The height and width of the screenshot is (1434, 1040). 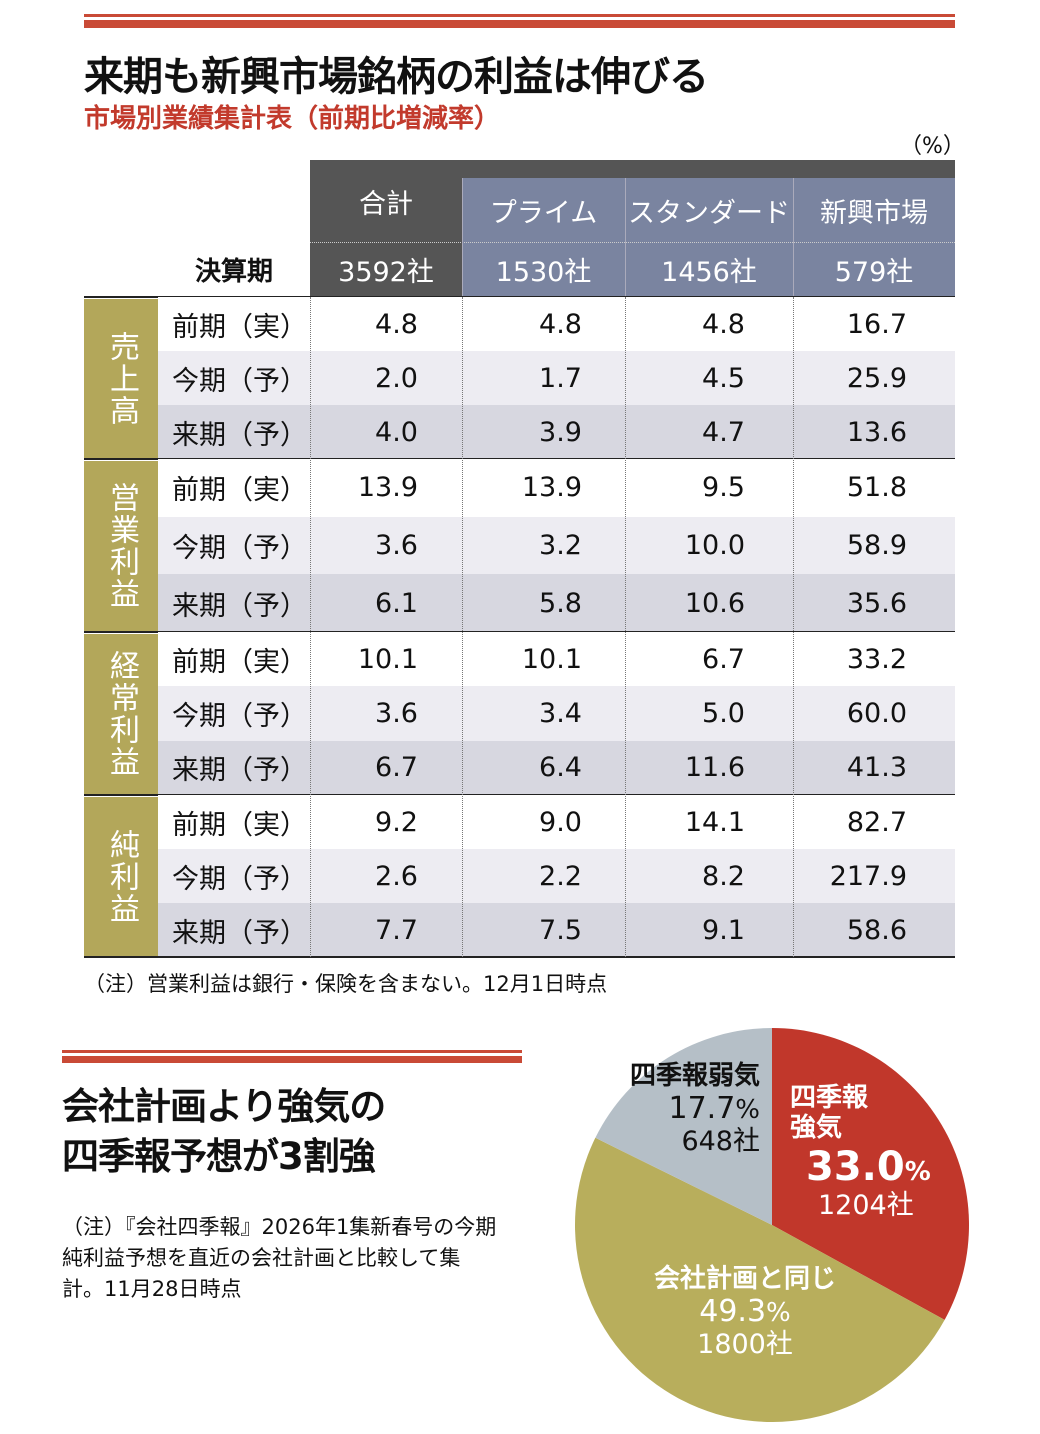 I want to click on column-header-1: 合計, so click(x=386, y=204).